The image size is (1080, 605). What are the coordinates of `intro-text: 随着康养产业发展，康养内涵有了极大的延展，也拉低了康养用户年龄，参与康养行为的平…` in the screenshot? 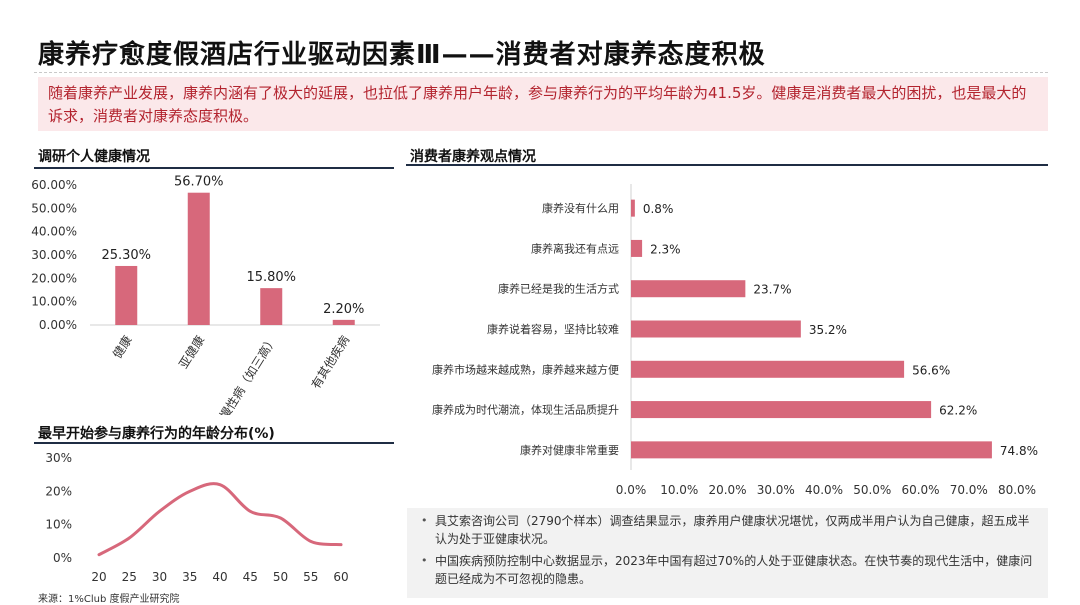 It's located at (537, 104).